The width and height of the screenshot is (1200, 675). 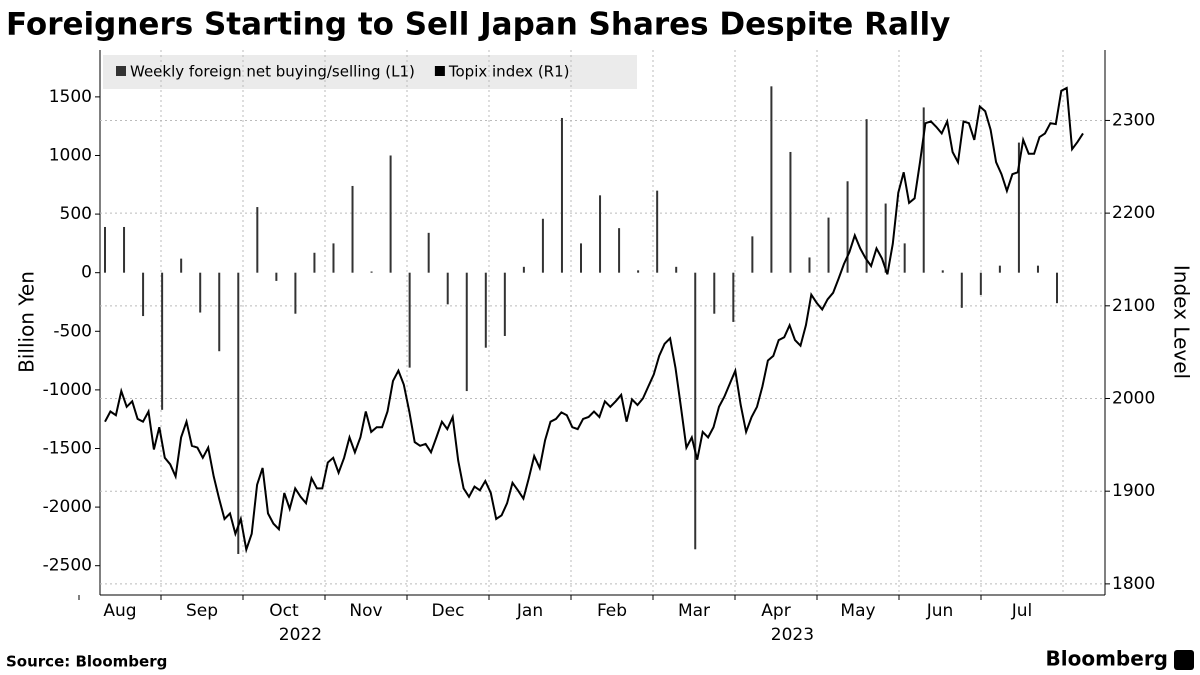 I want to click on x-tick-label: Dec, so click(x=448, y=611).